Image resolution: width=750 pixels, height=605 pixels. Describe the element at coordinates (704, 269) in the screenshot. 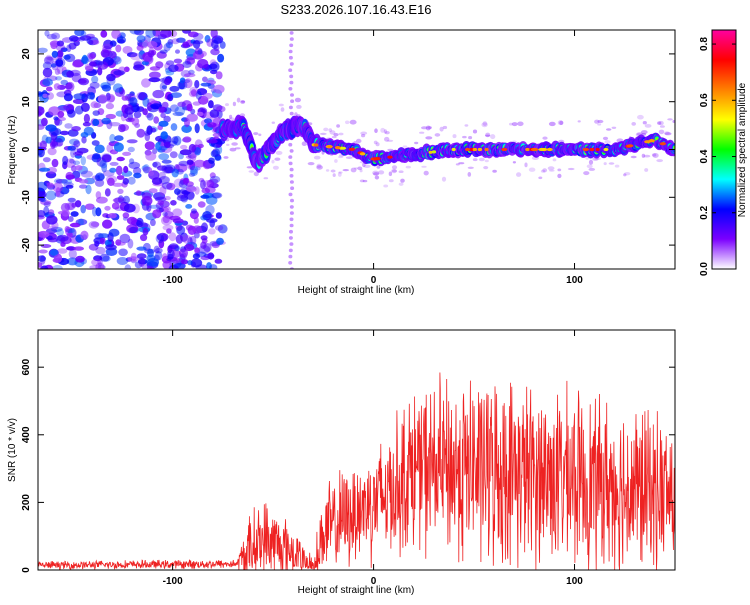

I see `colorbar-tick-label: 0.0` at that location.